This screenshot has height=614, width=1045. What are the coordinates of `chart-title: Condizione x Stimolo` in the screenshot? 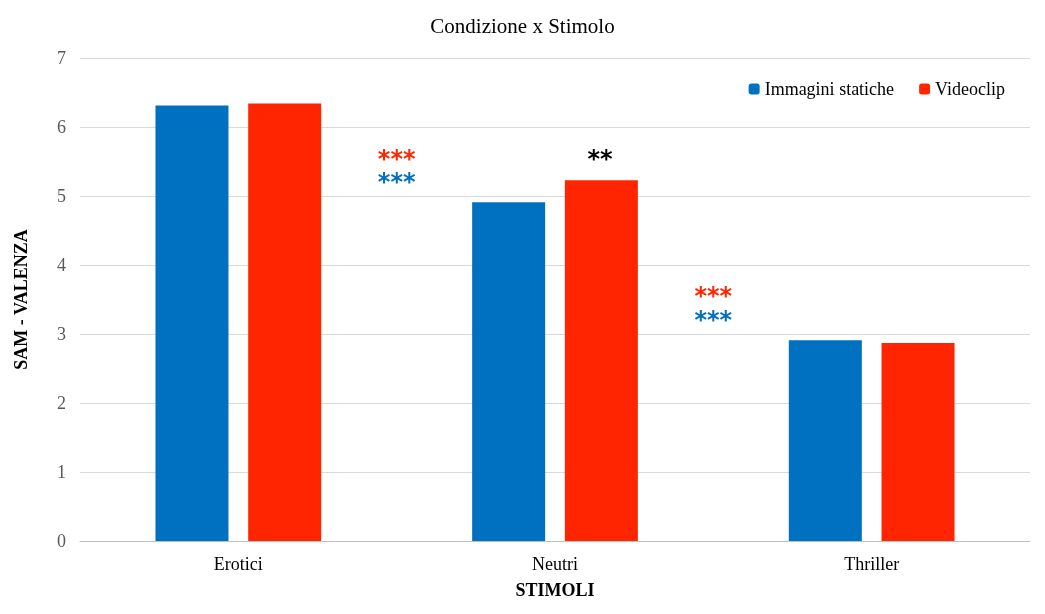 It's located at (522, 25).